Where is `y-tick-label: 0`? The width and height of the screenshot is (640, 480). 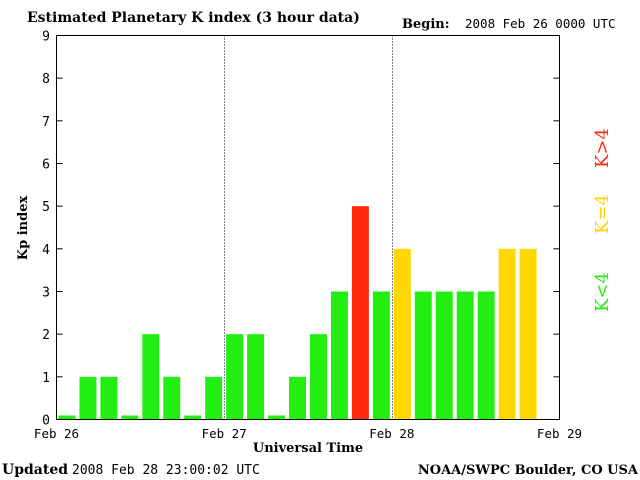
y-tick-label: 0 is located at coordinates (46, 421).